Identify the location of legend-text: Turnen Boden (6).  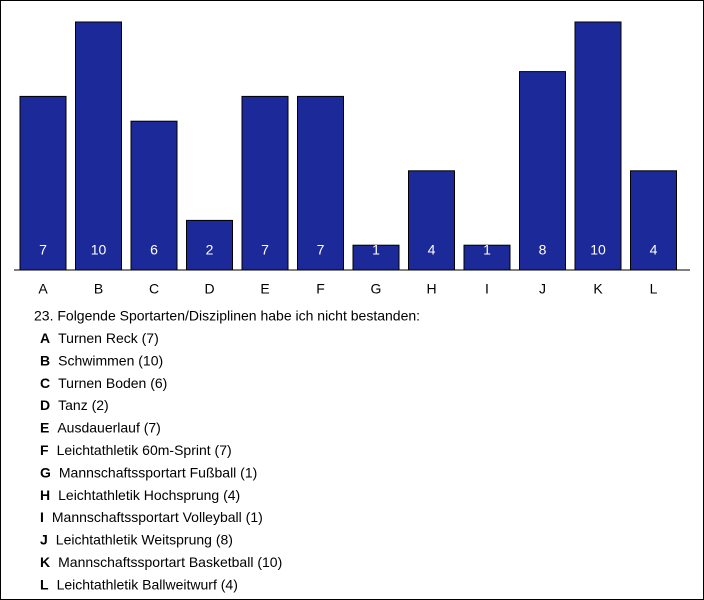
(112, 383).